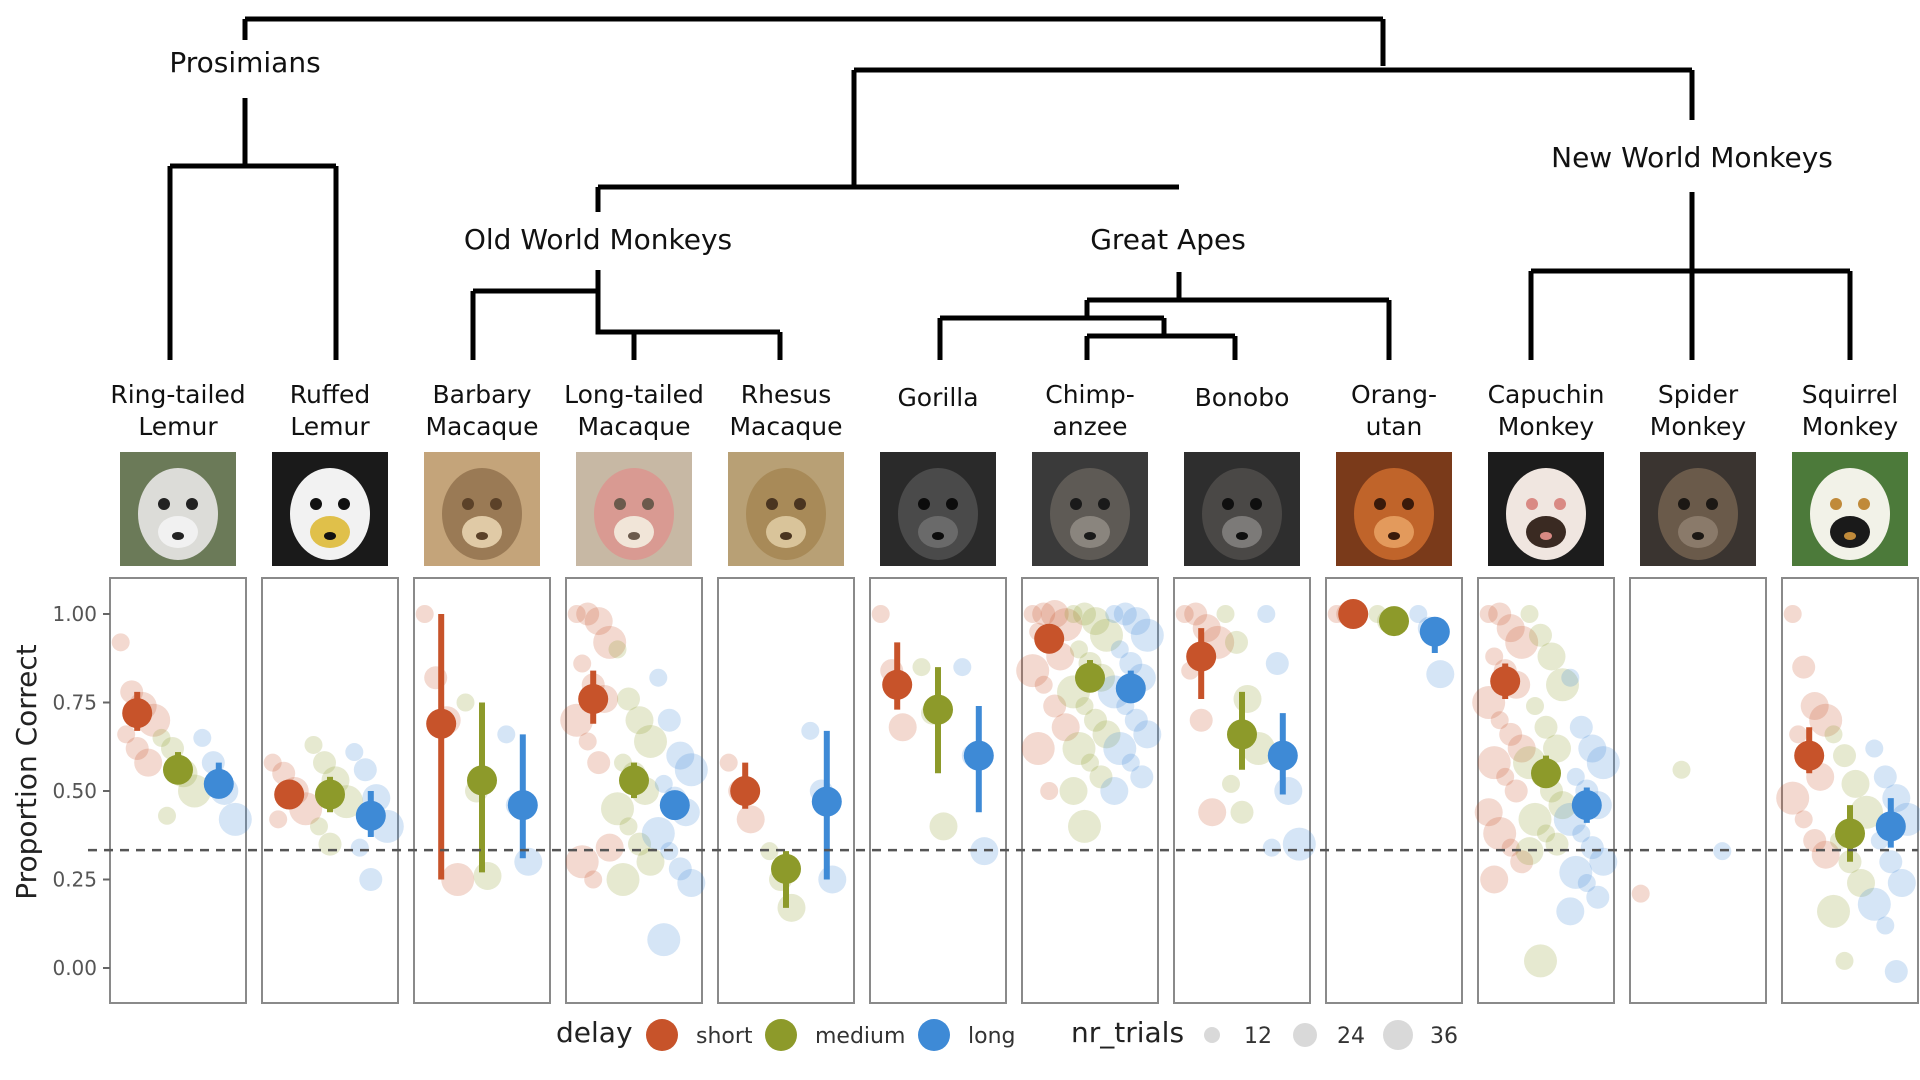  I want to click on long-tailed-macaque-photo, so click(634, 509).